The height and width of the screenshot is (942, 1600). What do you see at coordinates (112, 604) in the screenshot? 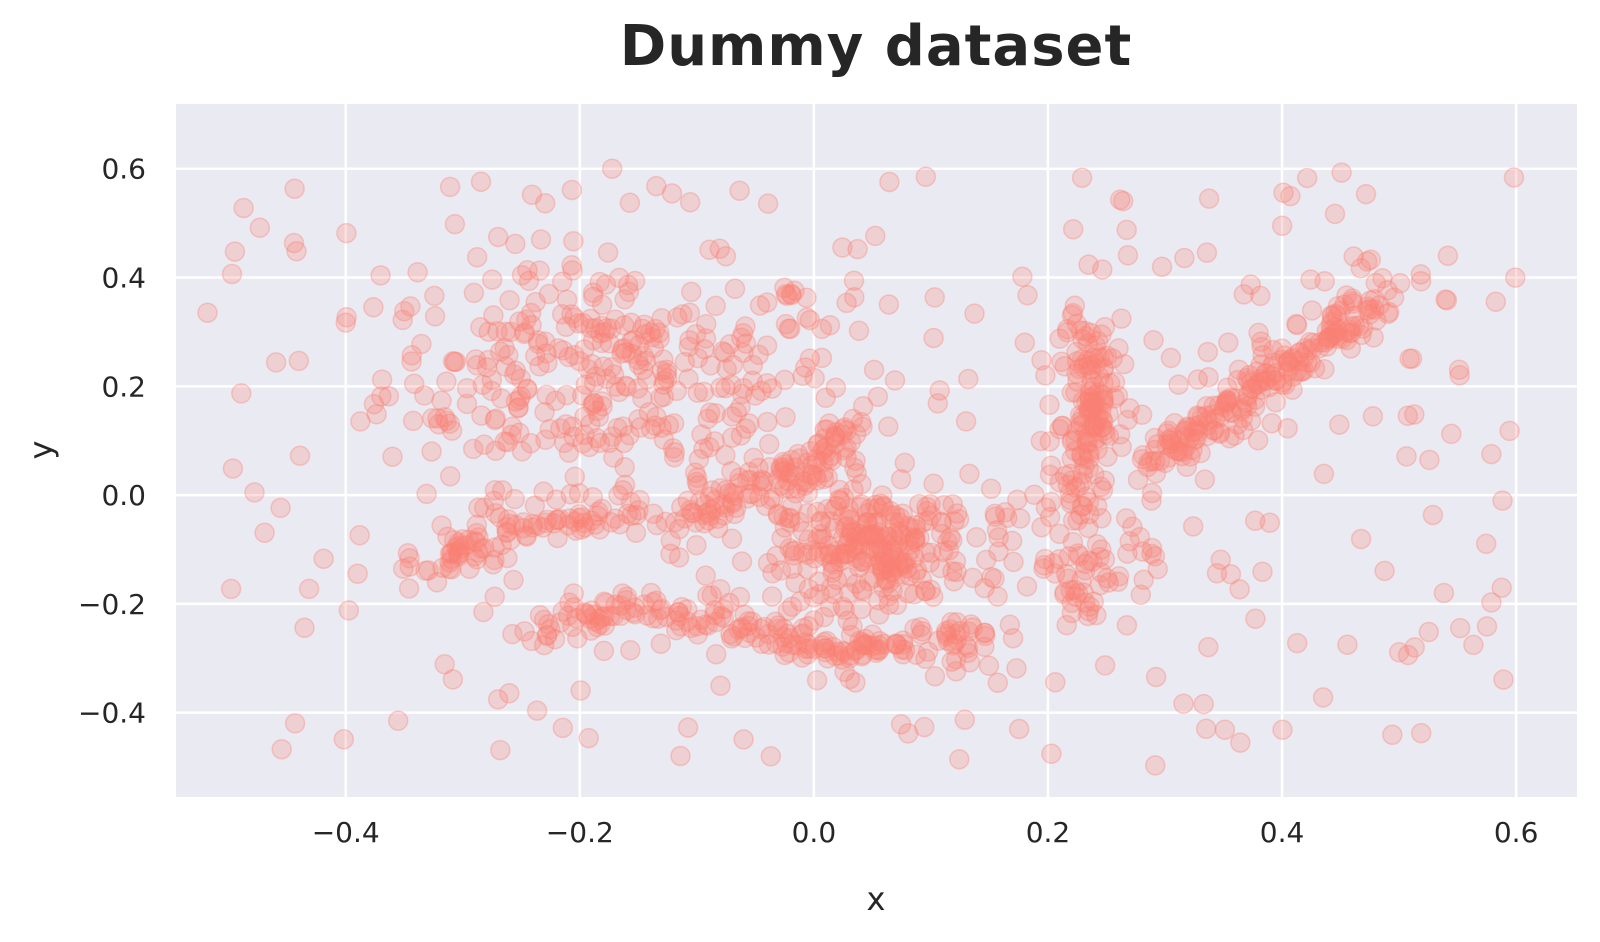
I see `y-tick-label: −0.2` at bounding box center [112, 604].